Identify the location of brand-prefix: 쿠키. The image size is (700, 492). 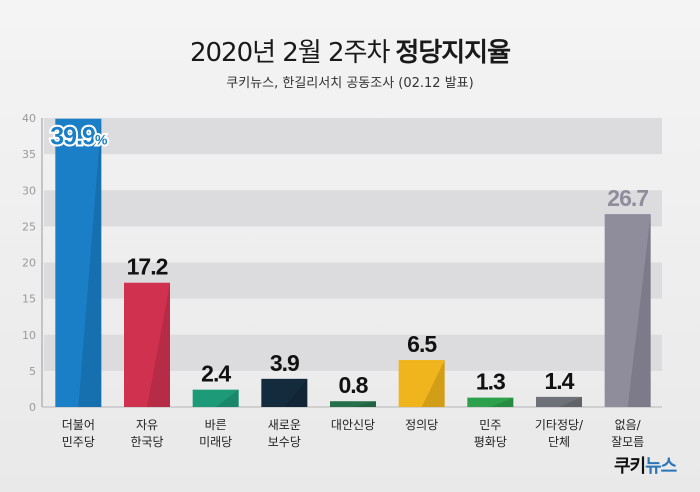
(630, 466).